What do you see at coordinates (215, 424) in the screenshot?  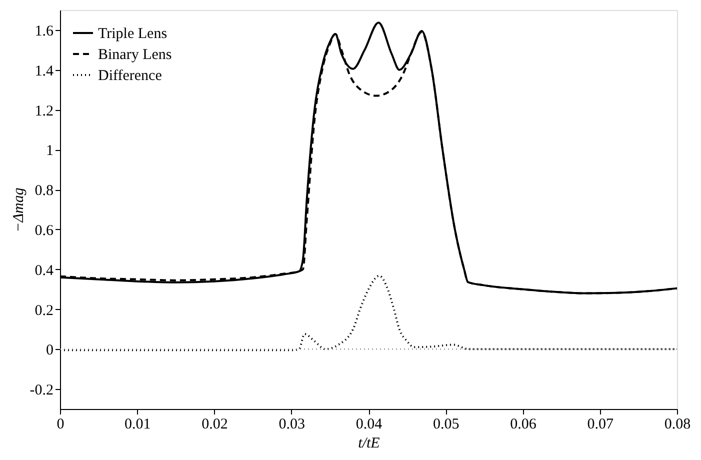 I see `x-tick-label: 0.02` at bounding box center [215, 424].